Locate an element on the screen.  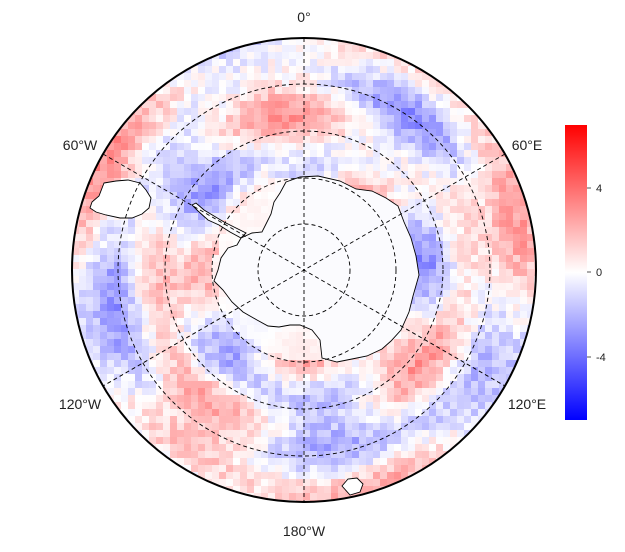
lon-label-top: 0° is located at coordinates (303, 17).